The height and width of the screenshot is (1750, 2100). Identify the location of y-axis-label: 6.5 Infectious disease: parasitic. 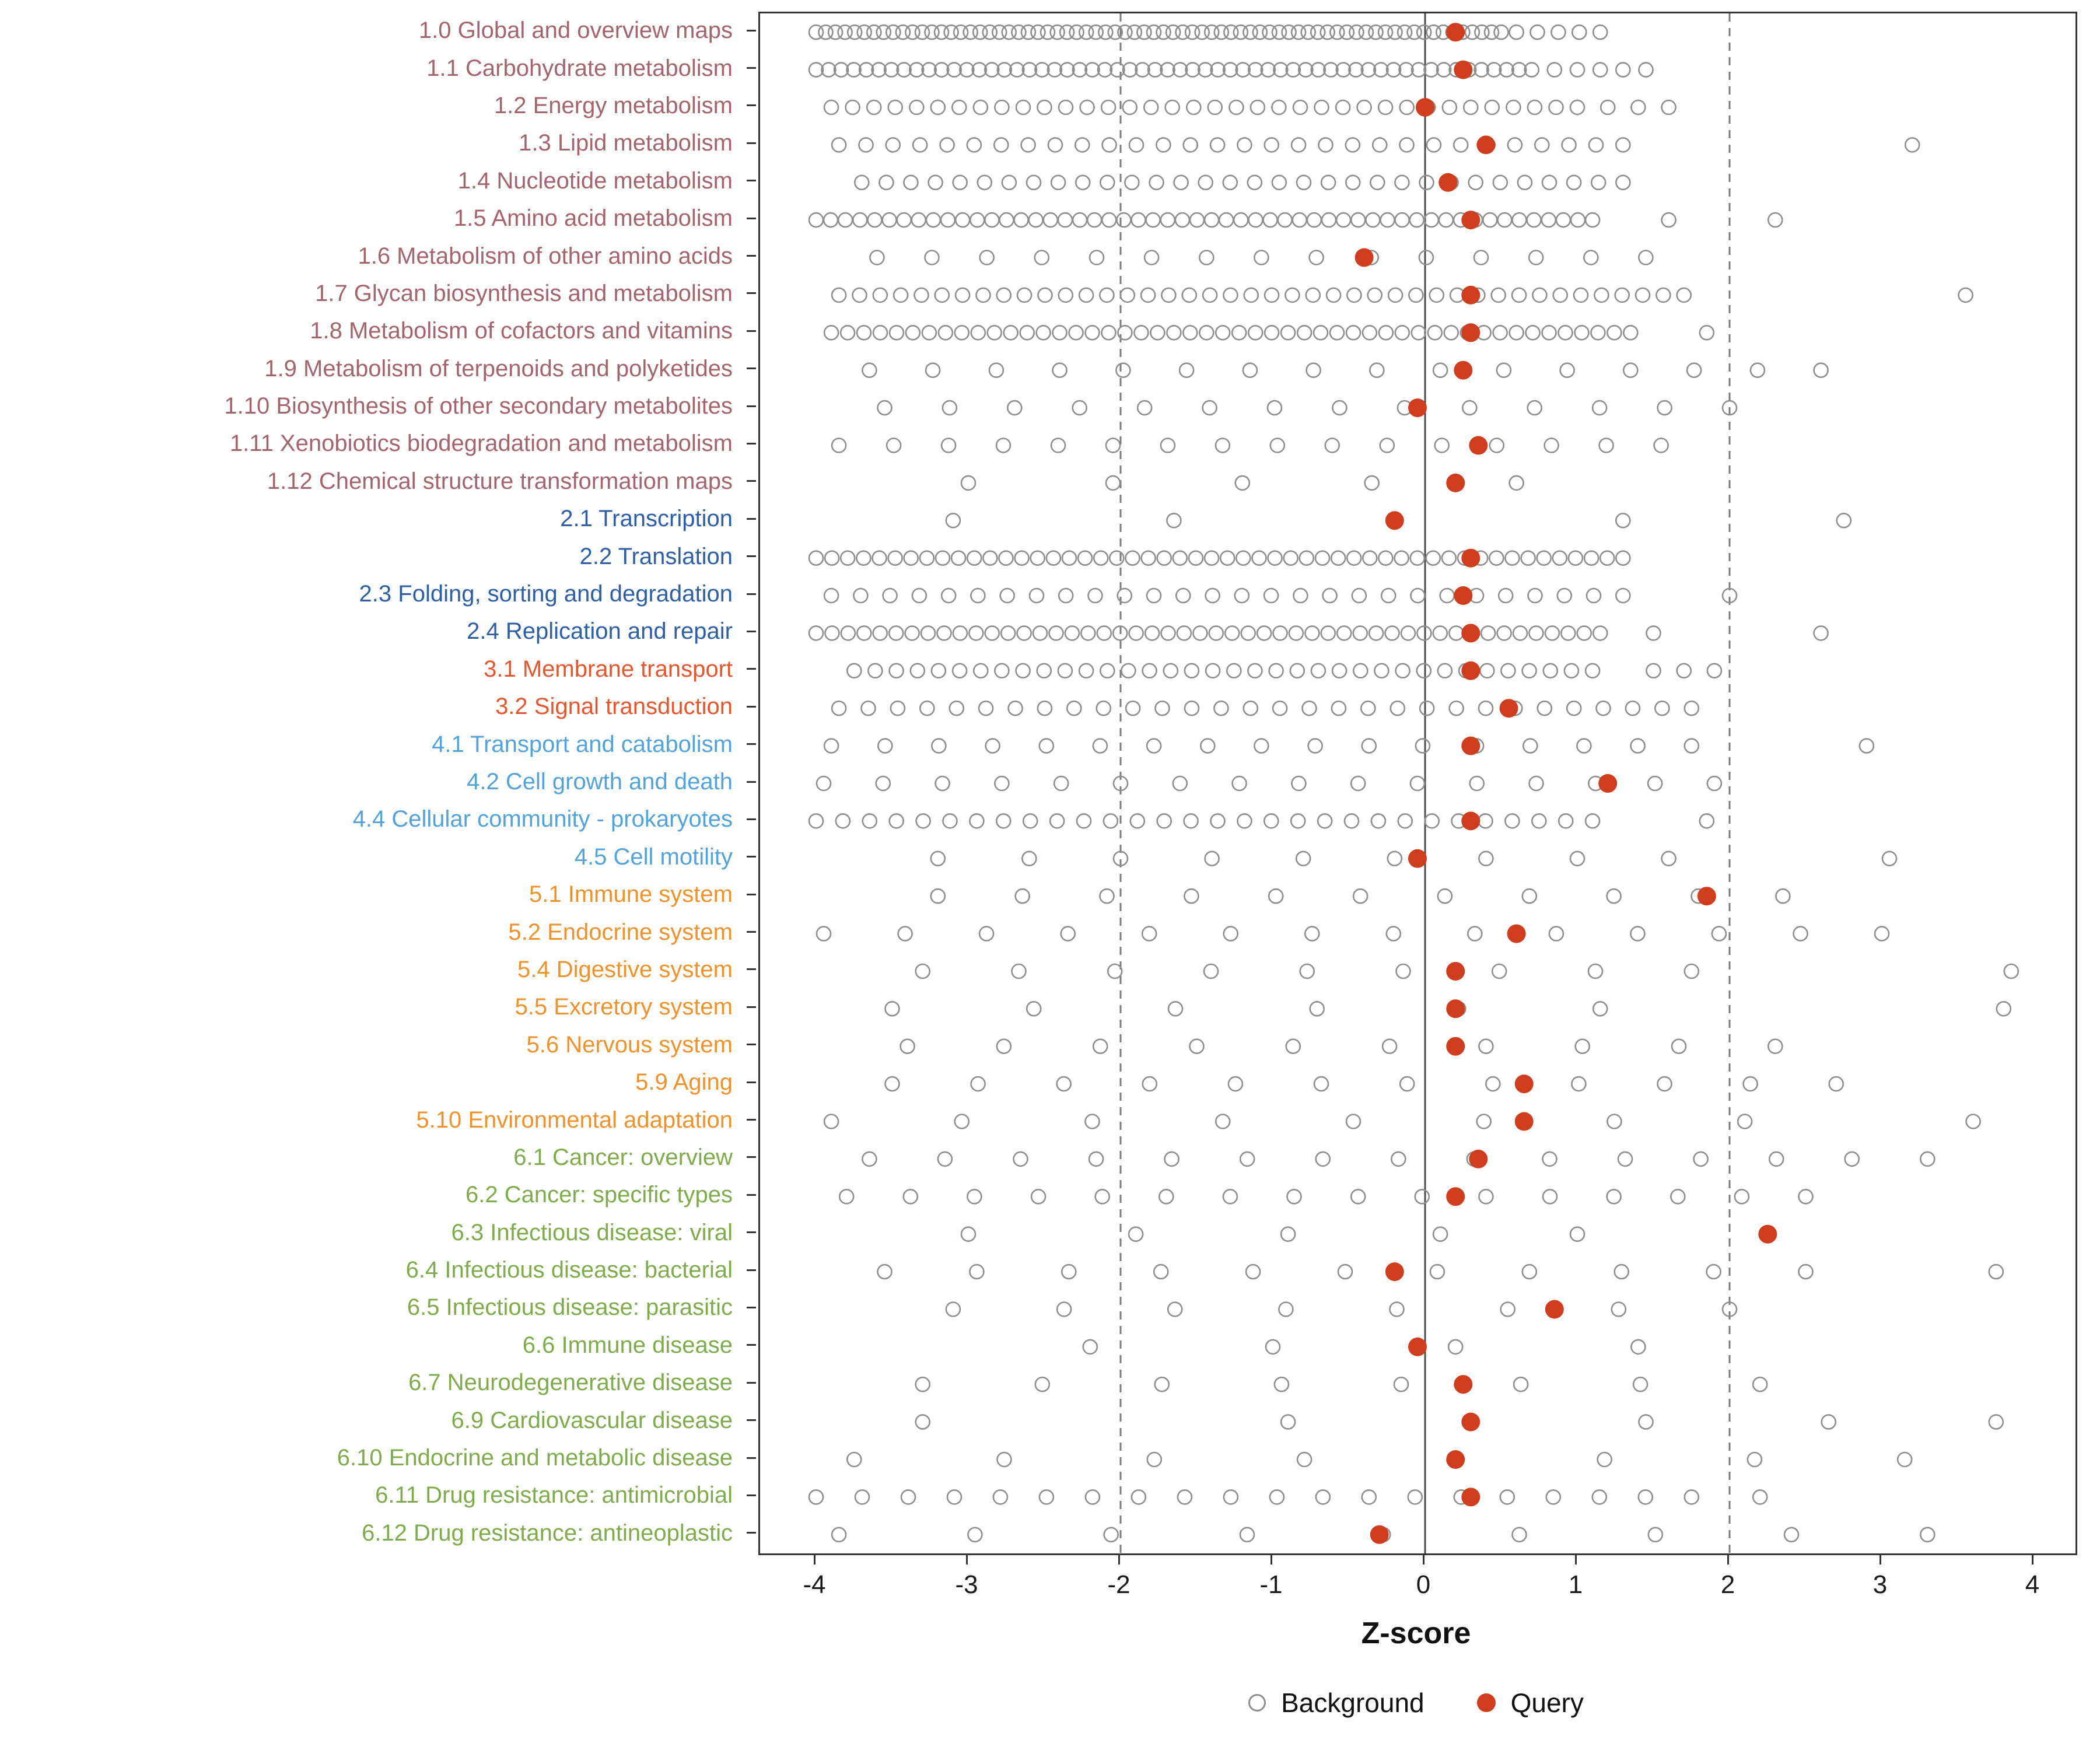
(570, 1307).